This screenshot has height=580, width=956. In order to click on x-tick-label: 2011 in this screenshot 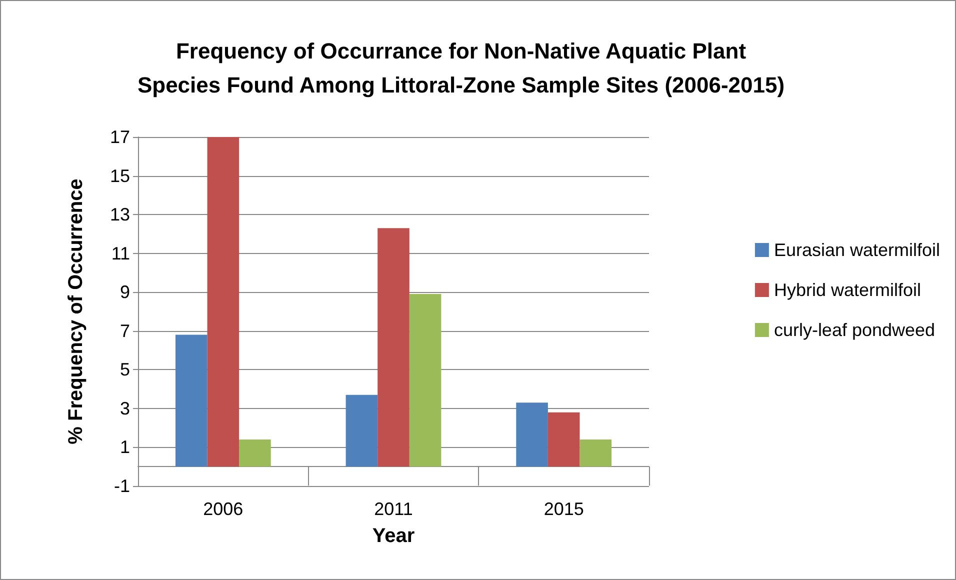, I will do `click(393, 509)`.